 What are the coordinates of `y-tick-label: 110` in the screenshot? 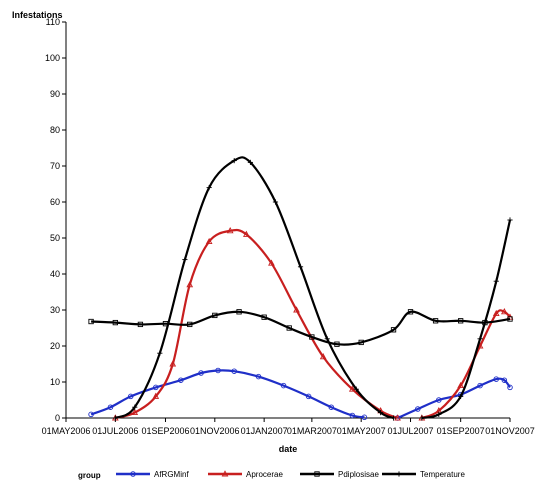 It's located at (53, 22).